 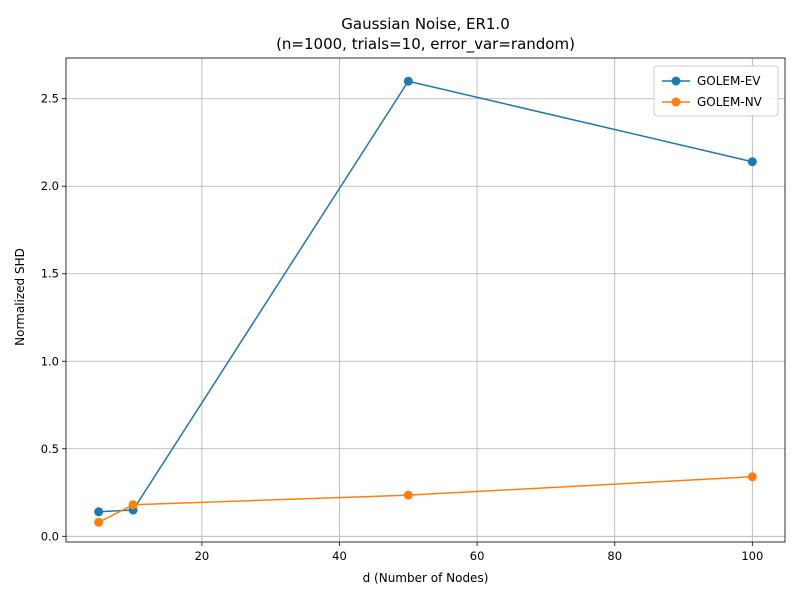 What do you see at coordinates (50, 186) in the screenshot?
I see `y-tick-label: 2.0` at bounding box center [50, 186].